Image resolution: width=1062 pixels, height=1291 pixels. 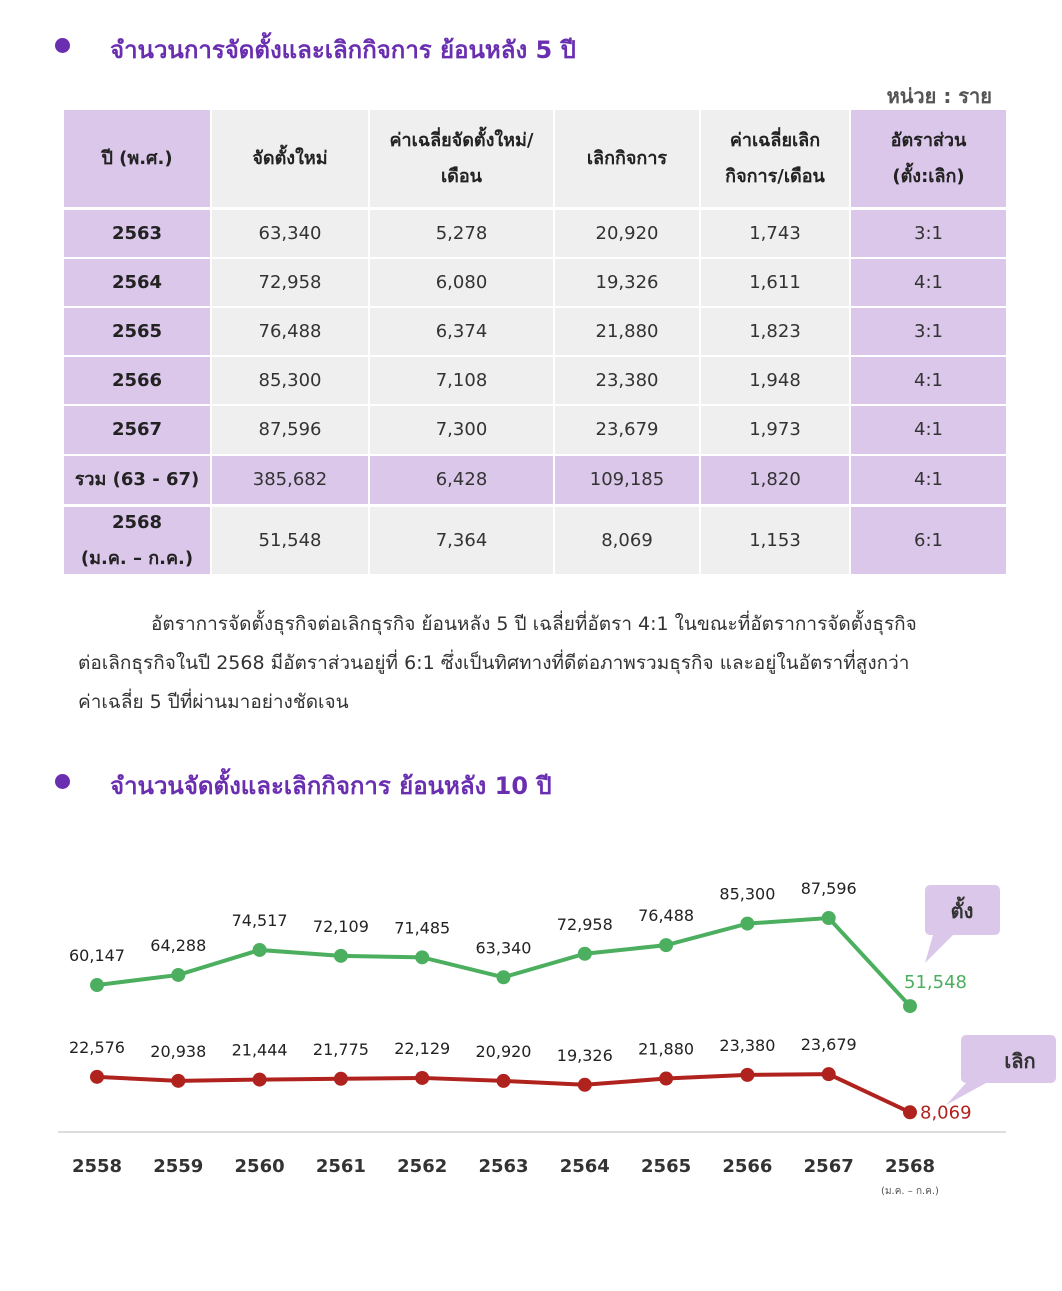 I want to click on data-label: 87,596, so click(x=829, y=888).